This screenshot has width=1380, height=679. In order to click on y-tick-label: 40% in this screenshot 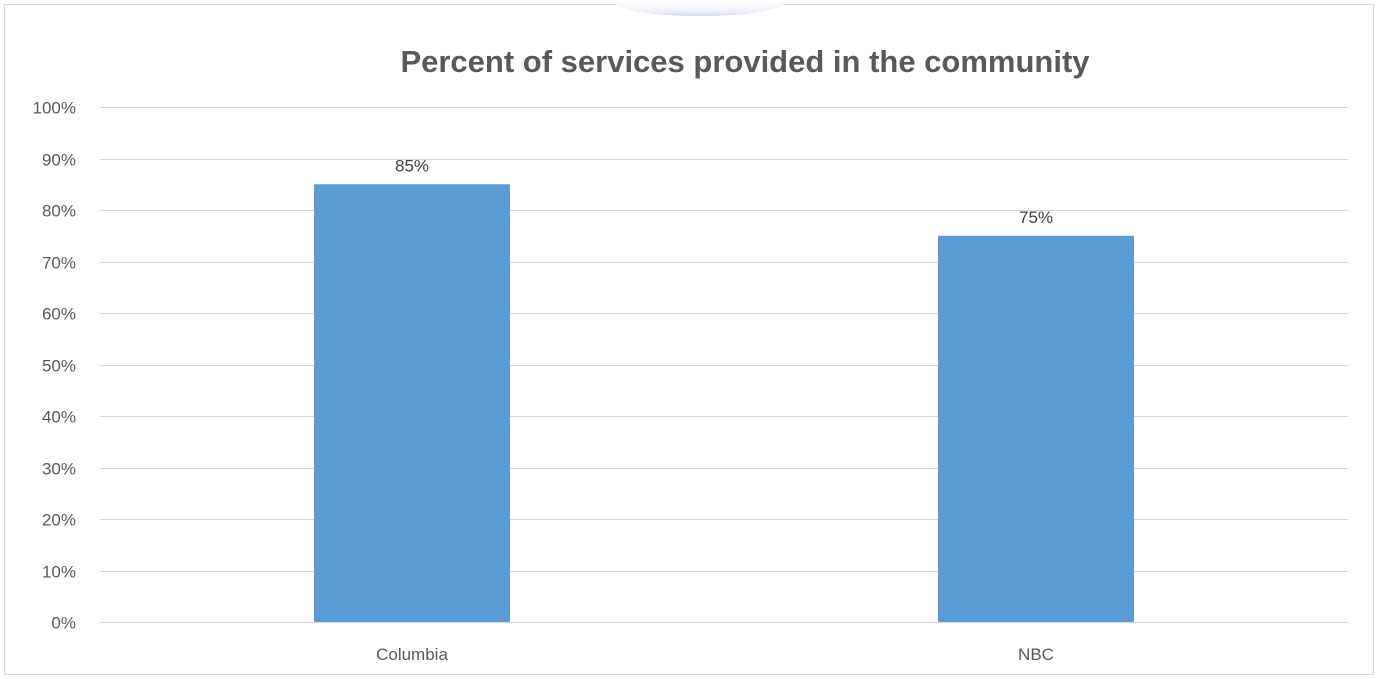, I will do `click(59, 417)`.